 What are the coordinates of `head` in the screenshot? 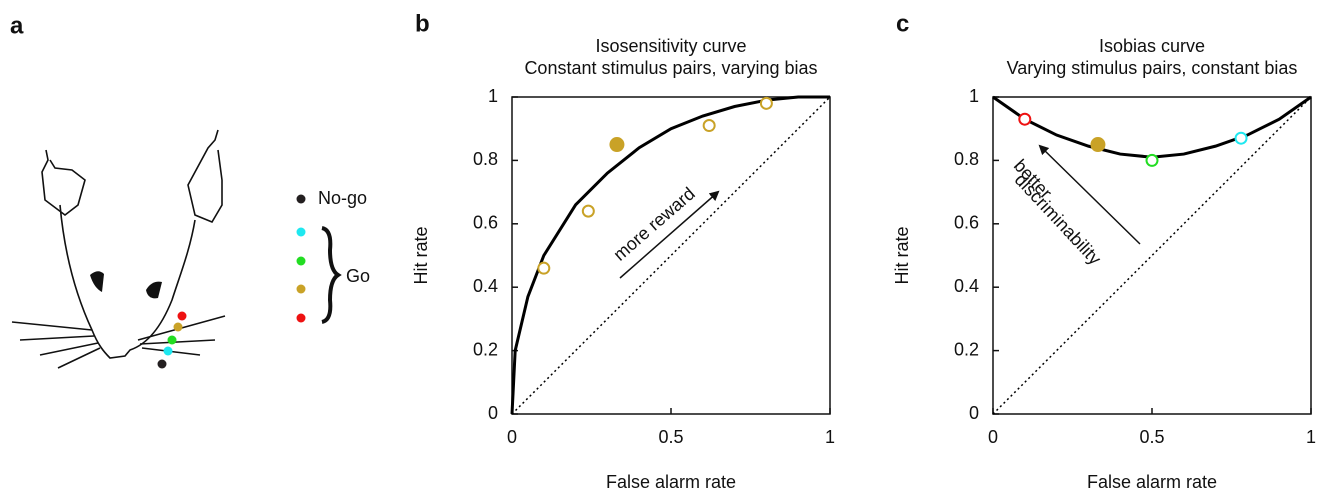 It's located at (127, 281).